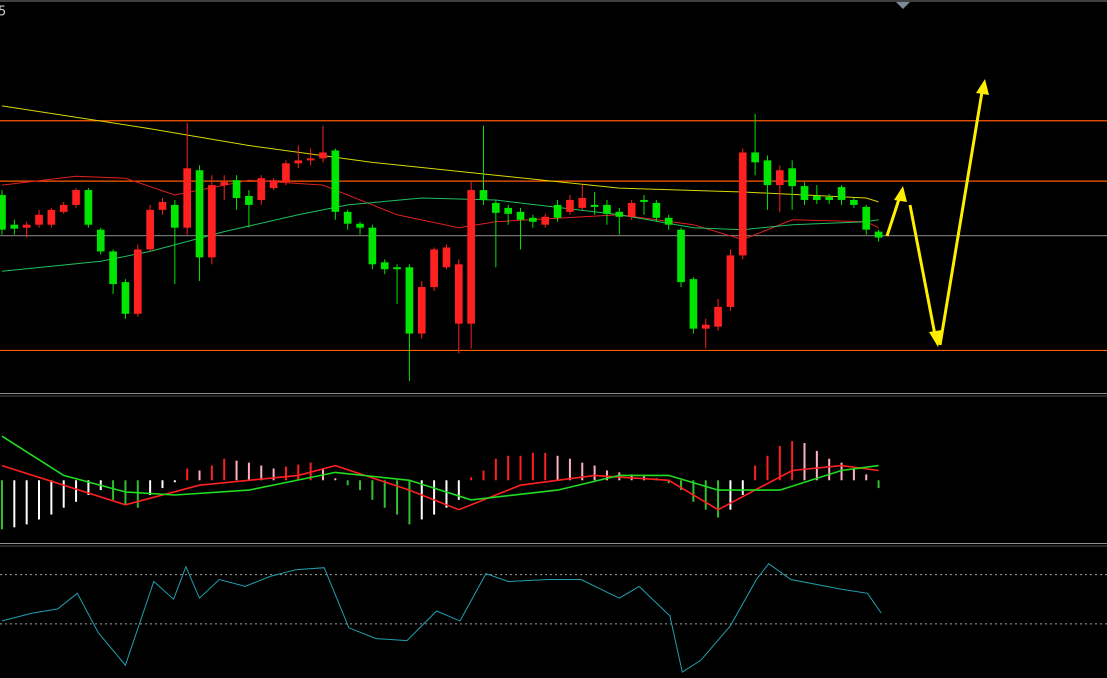 This screenshot has width=1107, height=678. Describe the element at coordinates (3, 12) in the screenshot. I see `corner-label: 5` at that location.